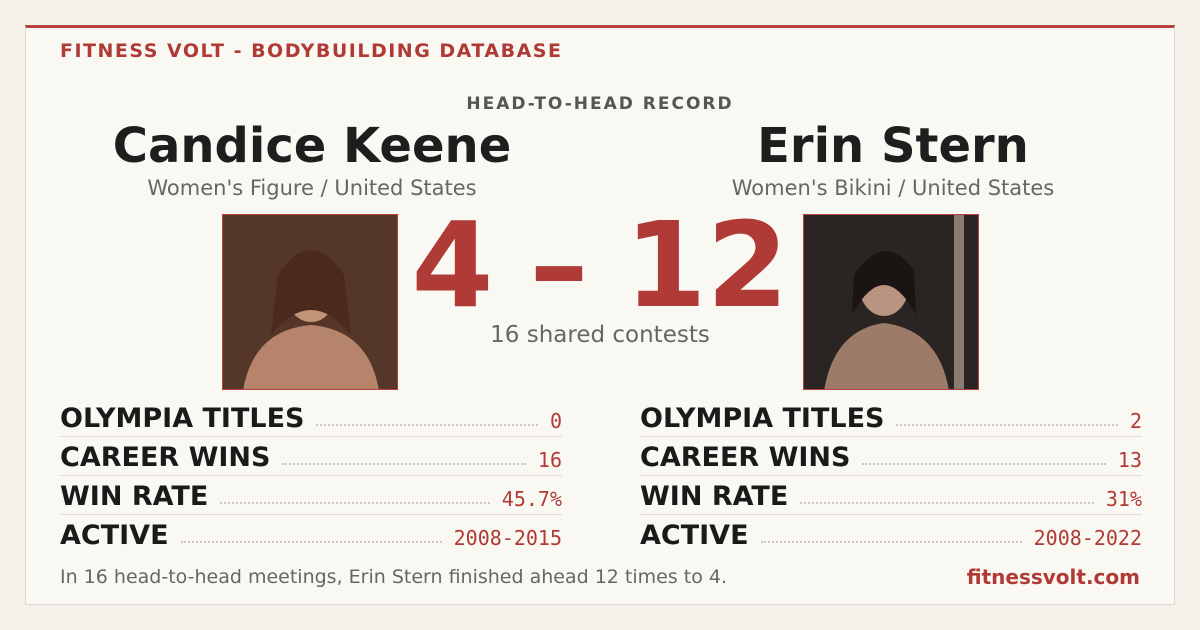 This screenshot has width=1200, height=630. I want to click on stat-row: CAREER WINS 16, so click(311, 455).